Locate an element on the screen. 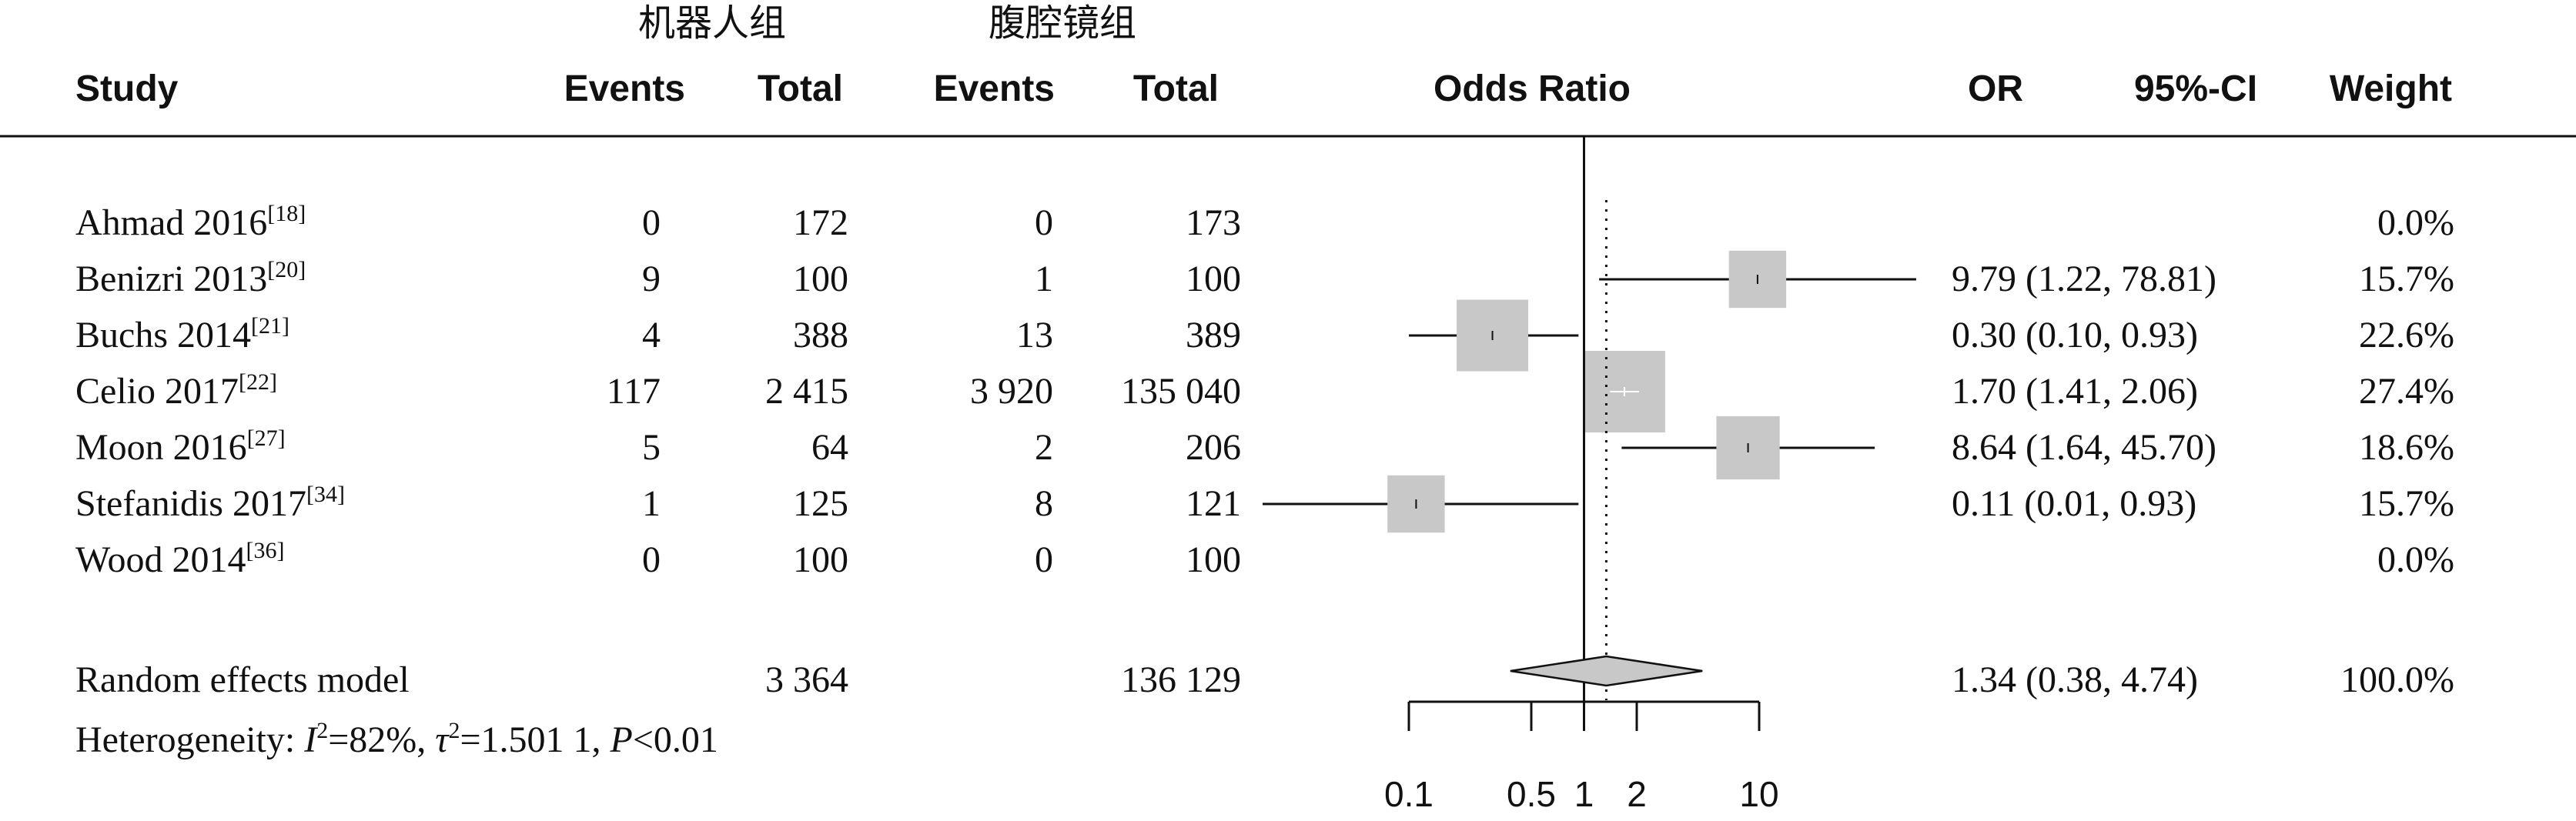 The width and height of the screenshot is (2576, 821). header-ci: 95%-CI is located at coordinates (2195, 88).